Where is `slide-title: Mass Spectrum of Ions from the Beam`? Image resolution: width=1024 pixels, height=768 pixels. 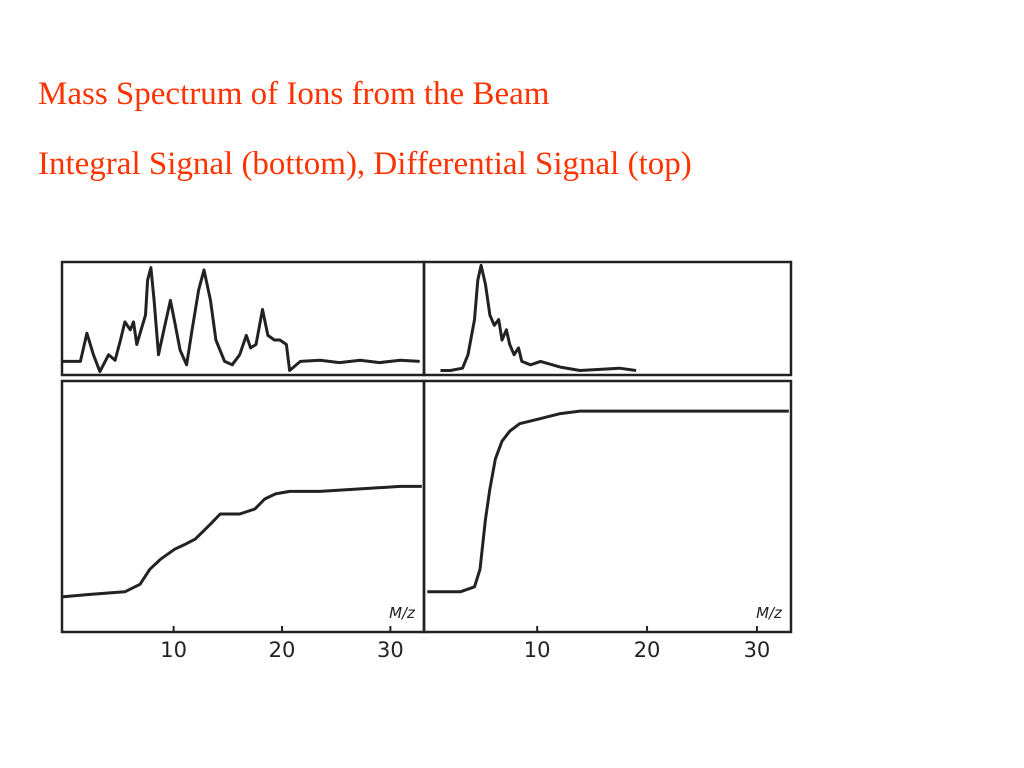 slide-title: Mass Spectrum of Ions from the Beam is located at coordinates (294, 94).